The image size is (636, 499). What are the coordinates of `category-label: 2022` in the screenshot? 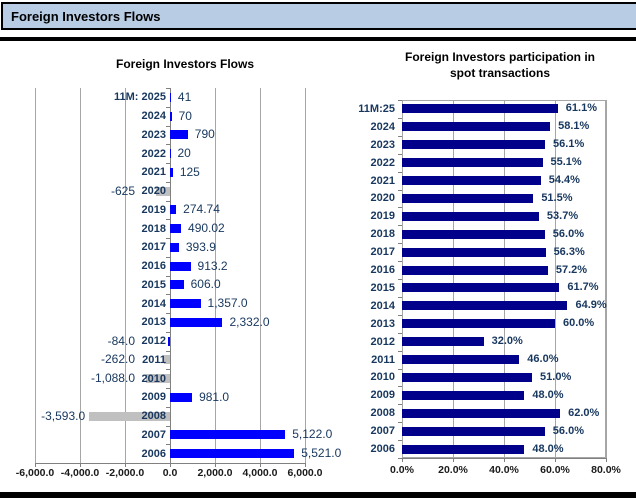 It's located at (382, 162).